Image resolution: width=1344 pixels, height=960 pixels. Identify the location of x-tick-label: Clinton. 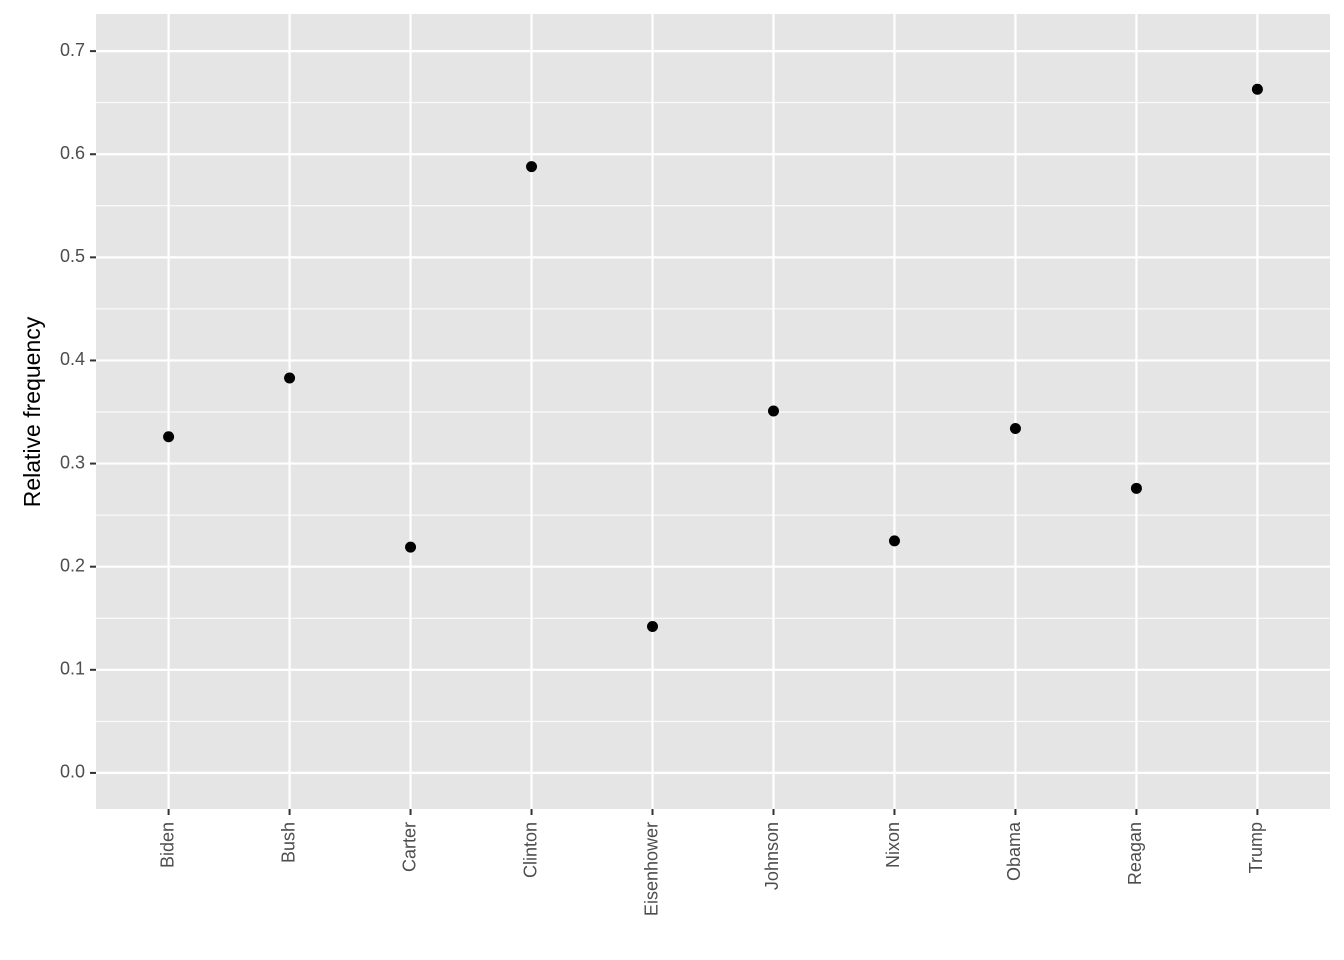
(530, 850).